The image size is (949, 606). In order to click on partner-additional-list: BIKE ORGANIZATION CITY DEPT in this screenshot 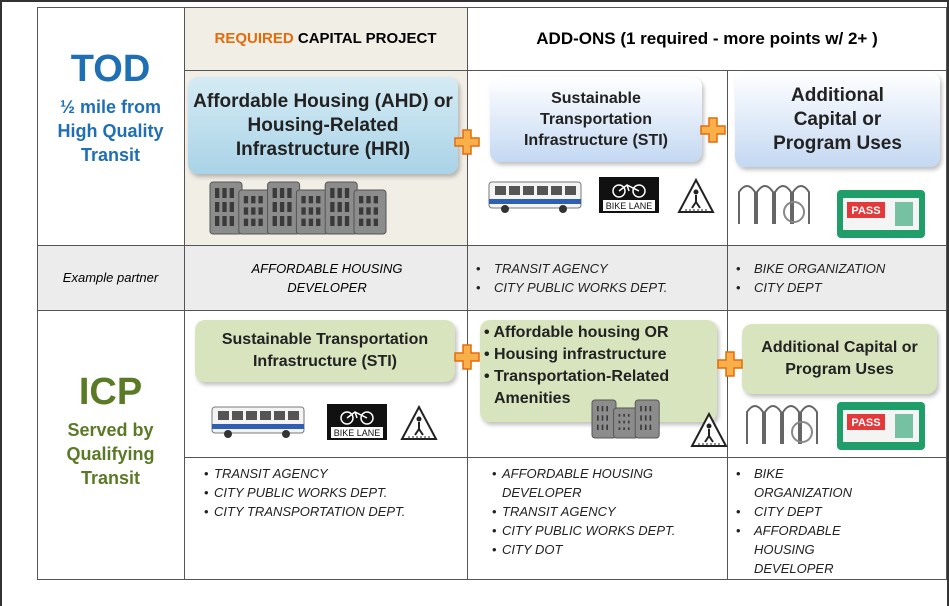, I will do `click(839, 278)`.